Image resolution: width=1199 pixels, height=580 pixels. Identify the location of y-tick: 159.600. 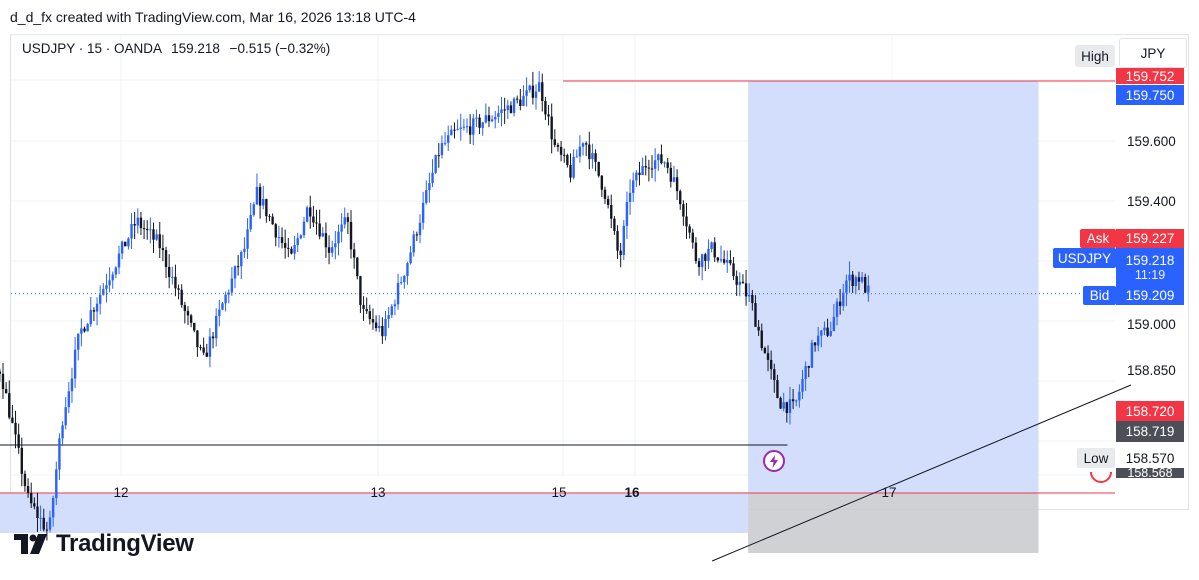
(1151, 141).